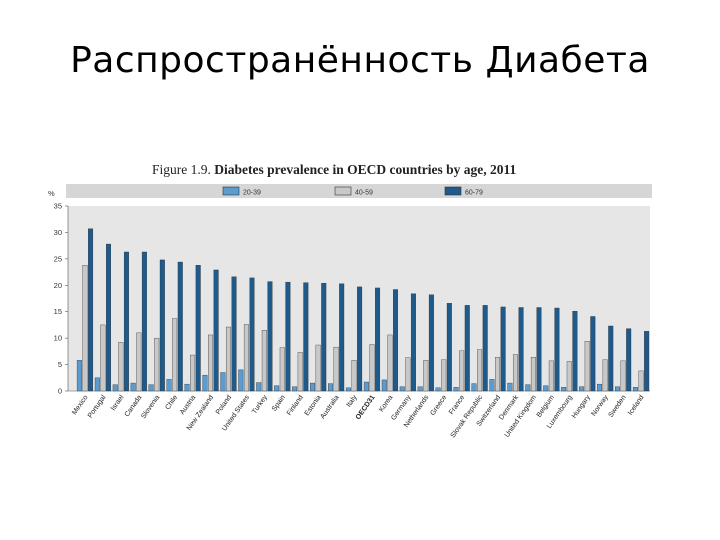  Describe the element at coordinates (51, 193) in the screenshot. I see `y-axis-label: %` at that location.